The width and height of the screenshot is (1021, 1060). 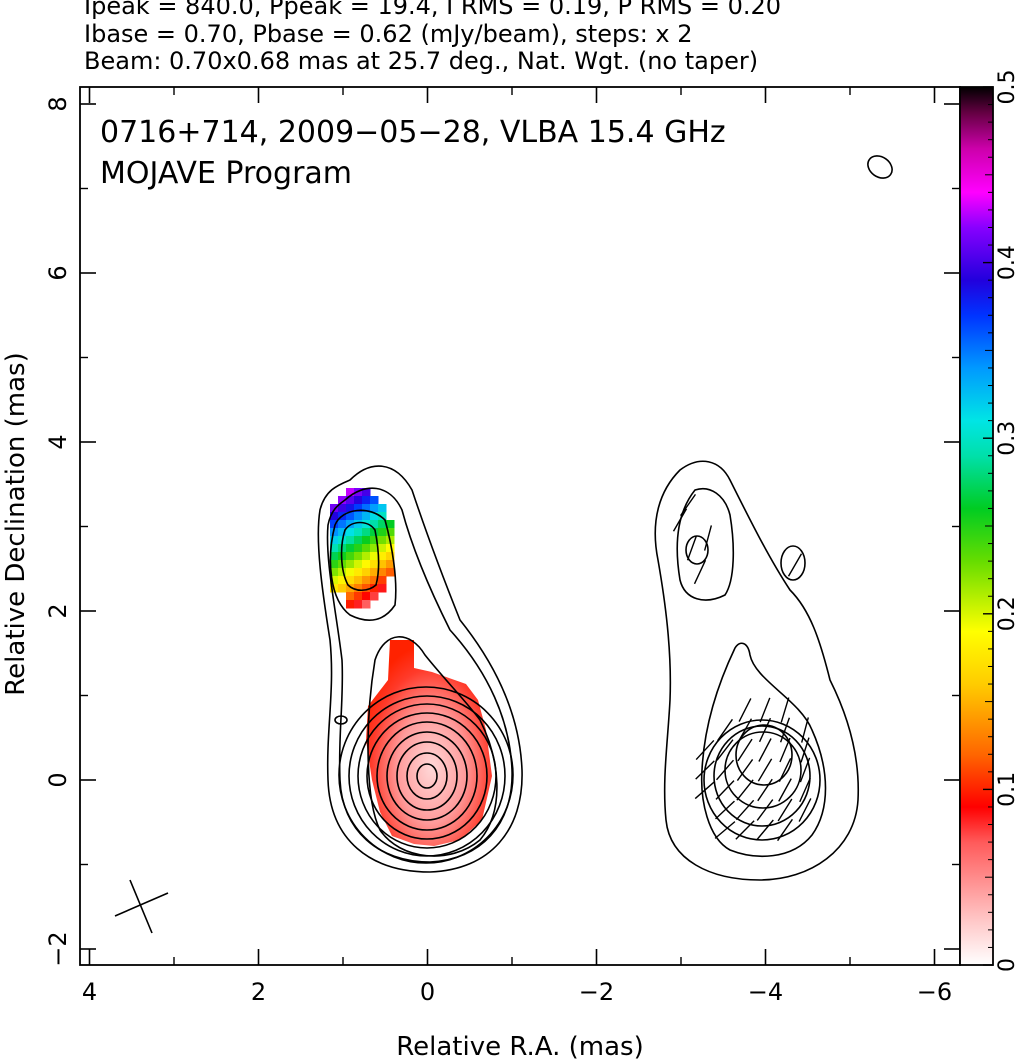 I want to click on x-tick-label: 4, so click(x=89, y=992).